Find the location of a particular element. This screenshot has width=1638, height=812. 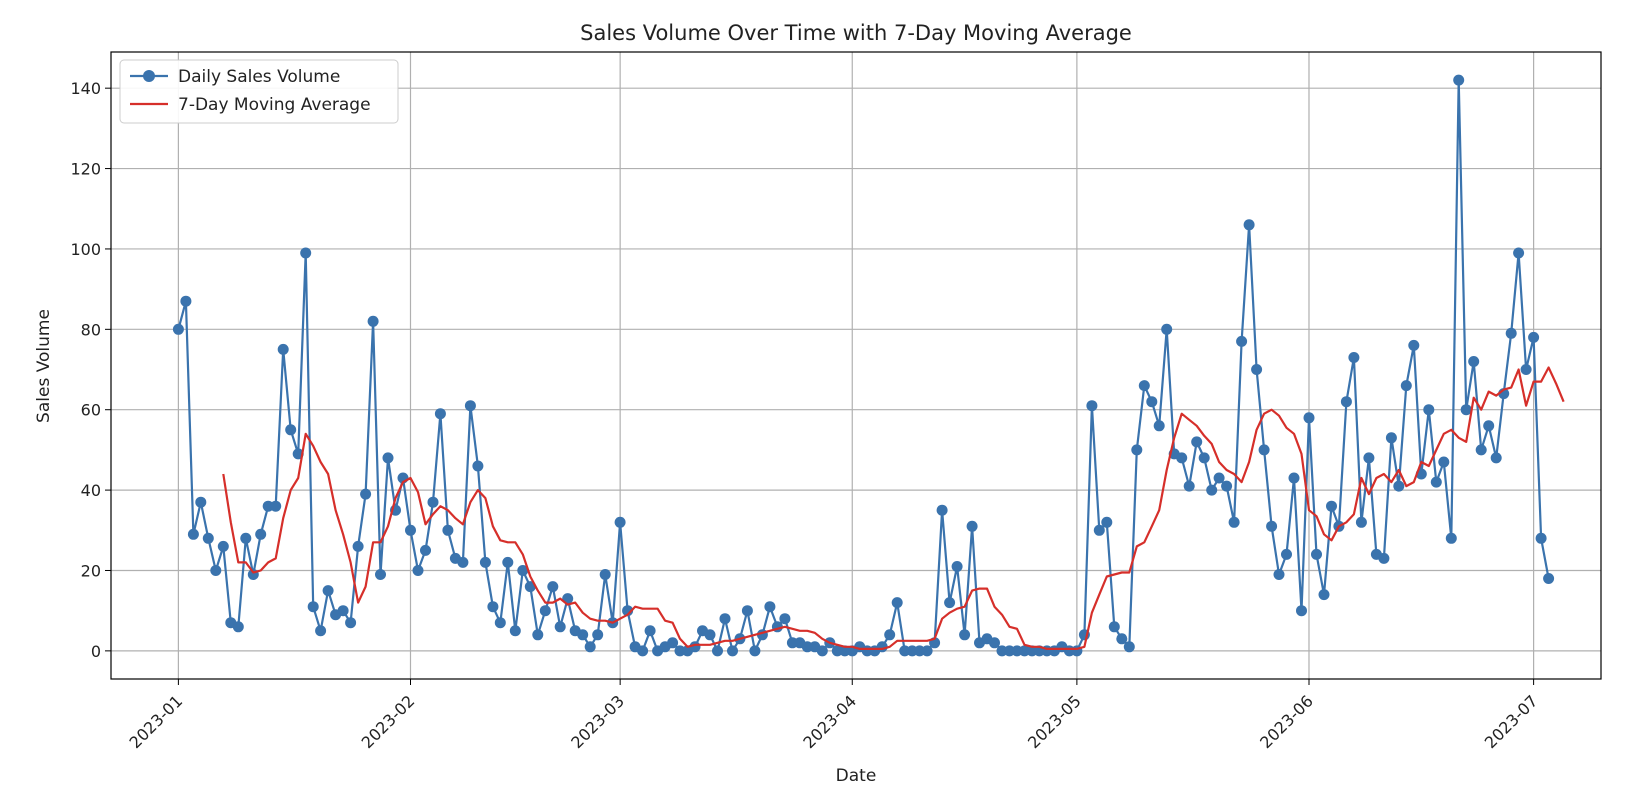

y-tick-label: 0 is located at coordinates (96, 651).